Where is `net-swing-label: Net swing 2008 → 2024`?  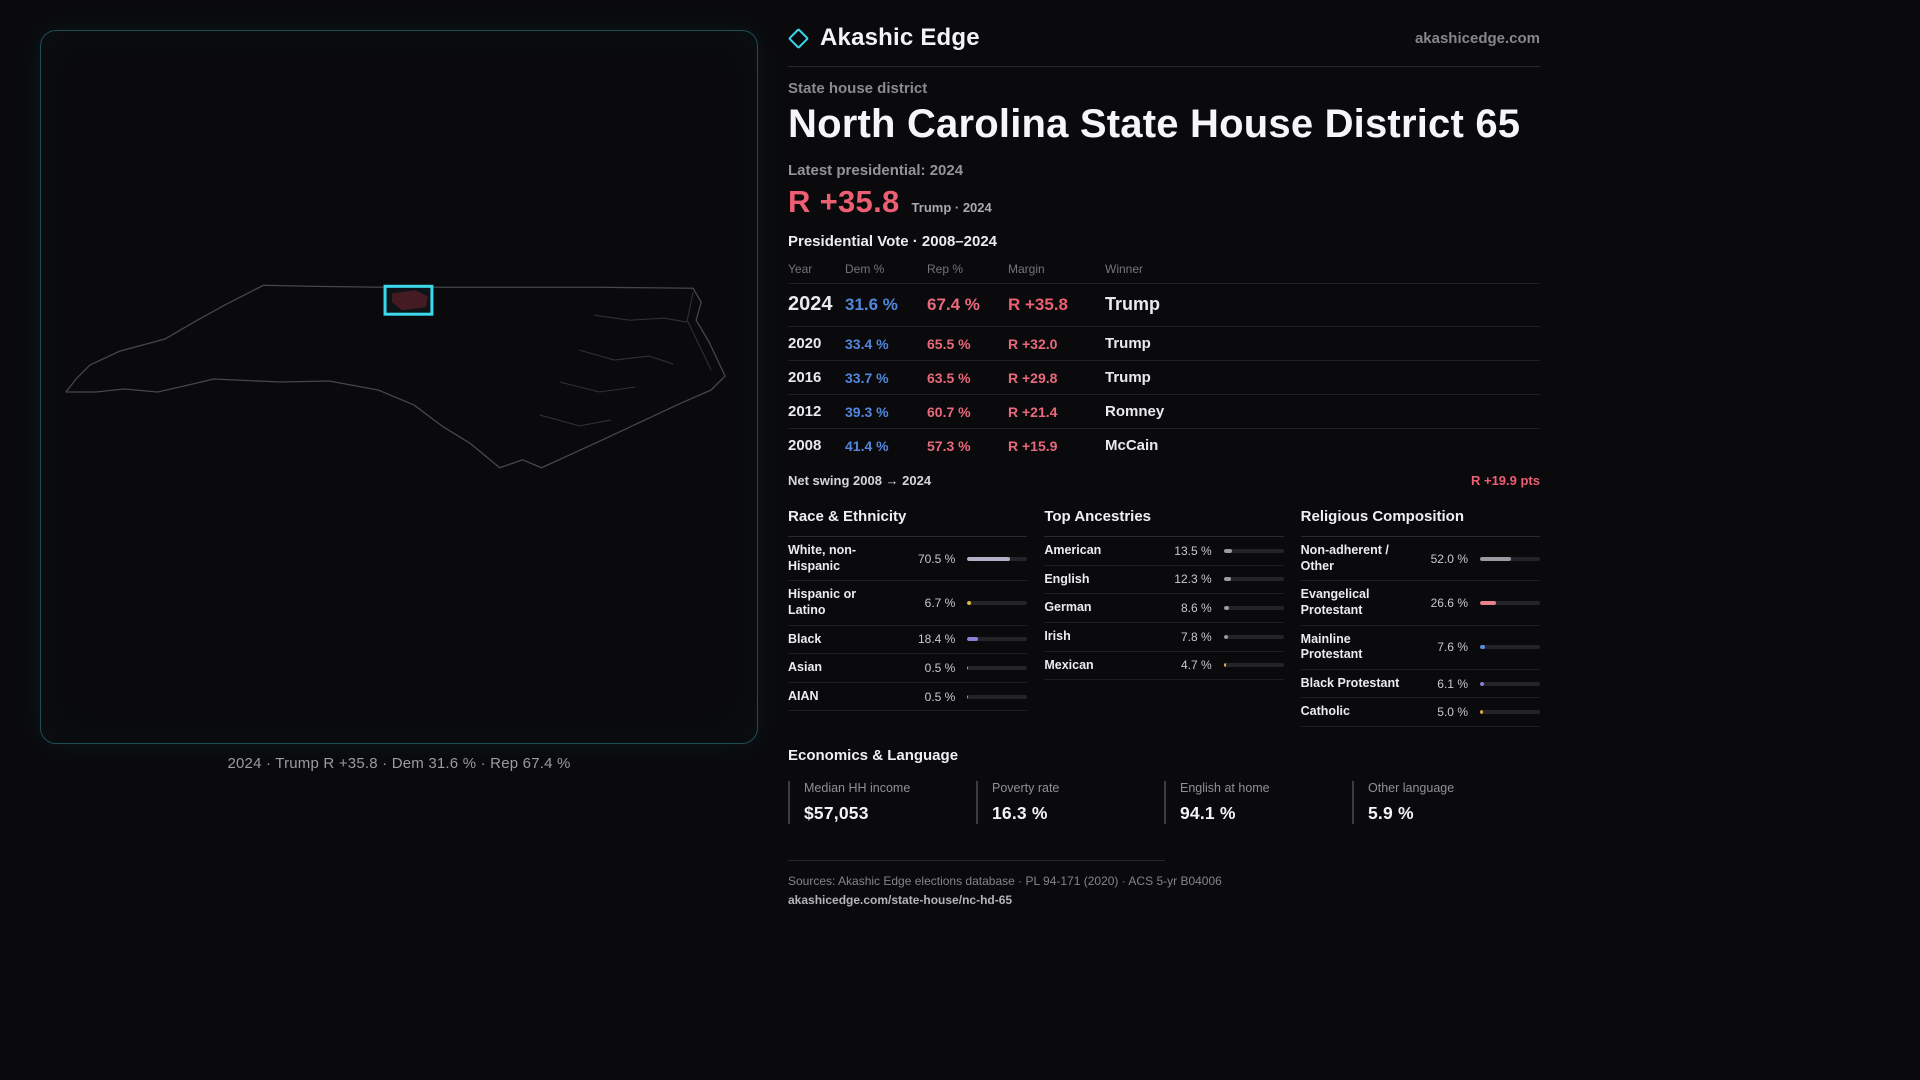 net-swing-label: Net swing 2008 → 2024 is located at coordinates (860, 480).